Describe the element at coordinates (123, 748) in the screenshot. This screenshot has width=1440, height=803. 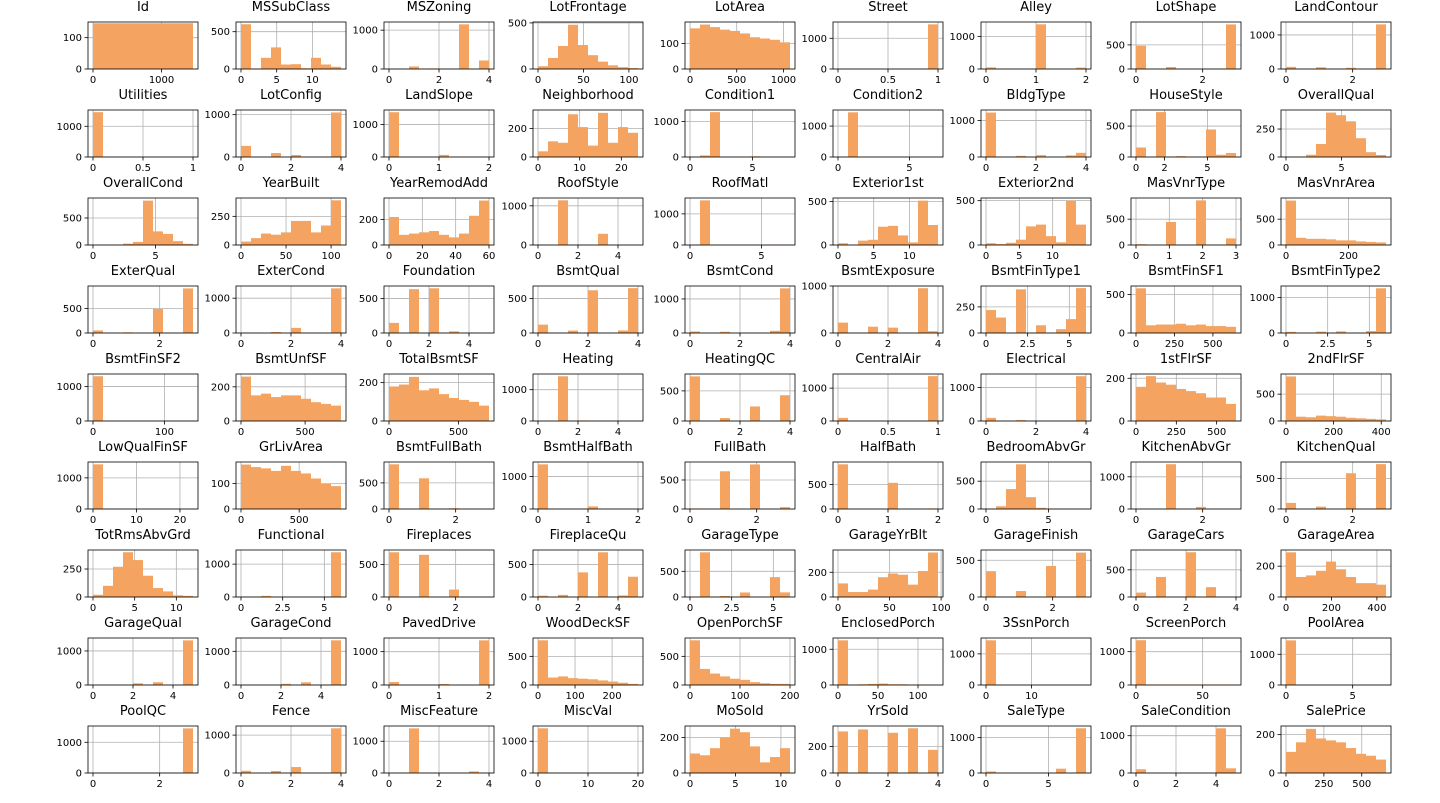
I see `histogram-poolqc: PoolQC 0 2 0 1000` at that location.